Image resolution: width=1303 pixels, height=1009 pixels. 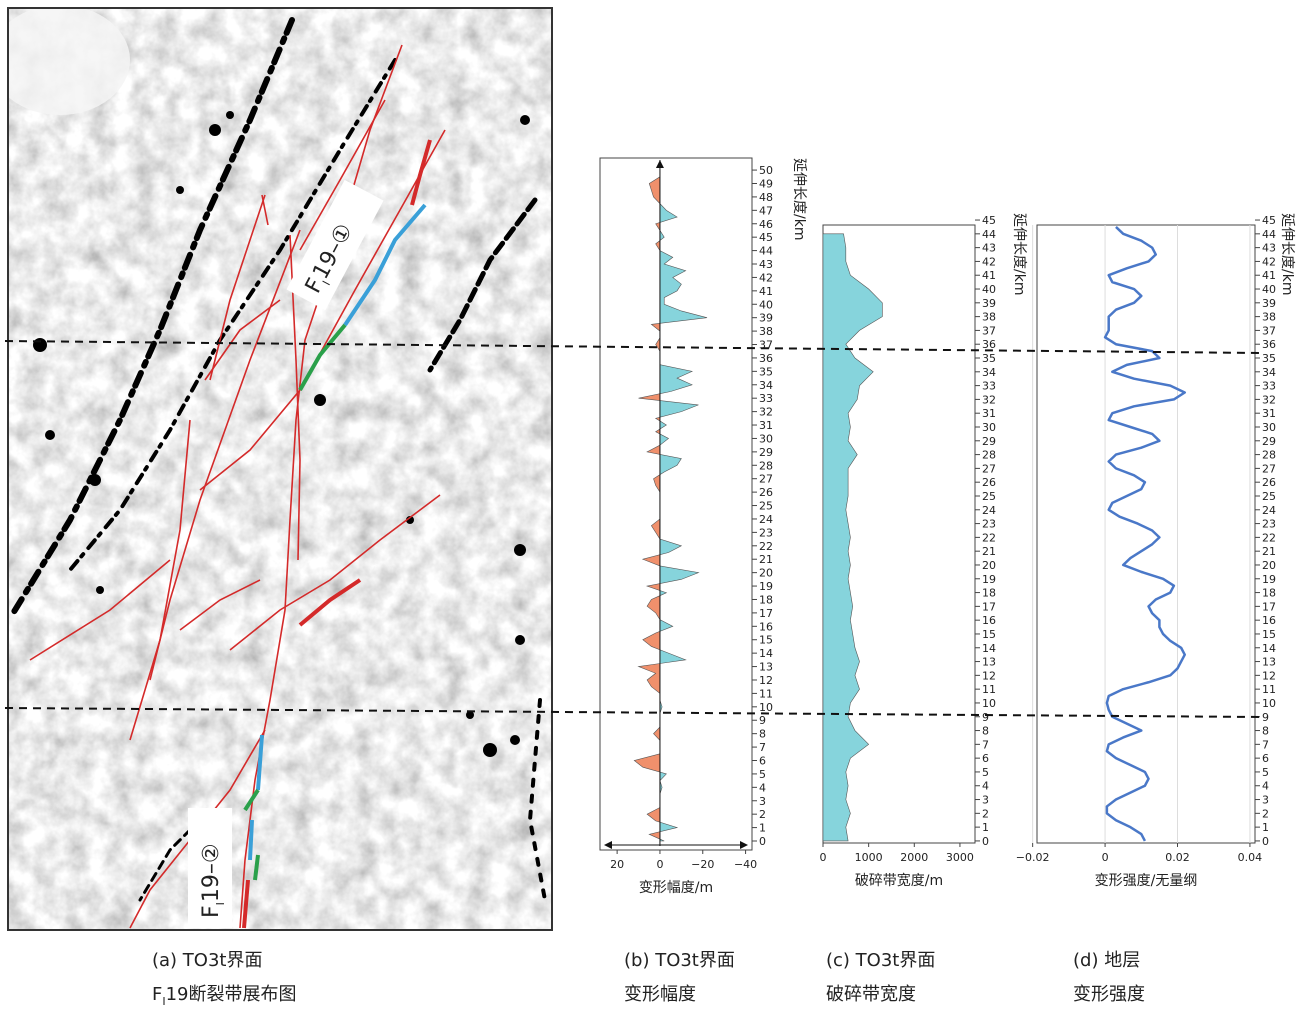 I want to click on caption: 变形强度, so click(x=1109, y=994).